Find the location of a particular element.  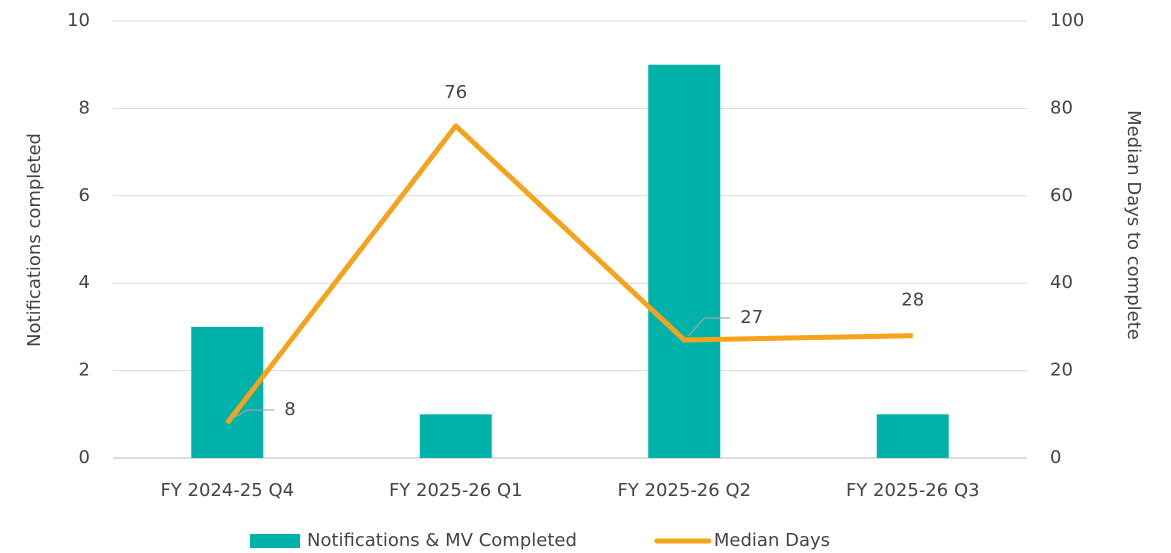

y-tick-label: 8 is located at coordinates (84, 107).